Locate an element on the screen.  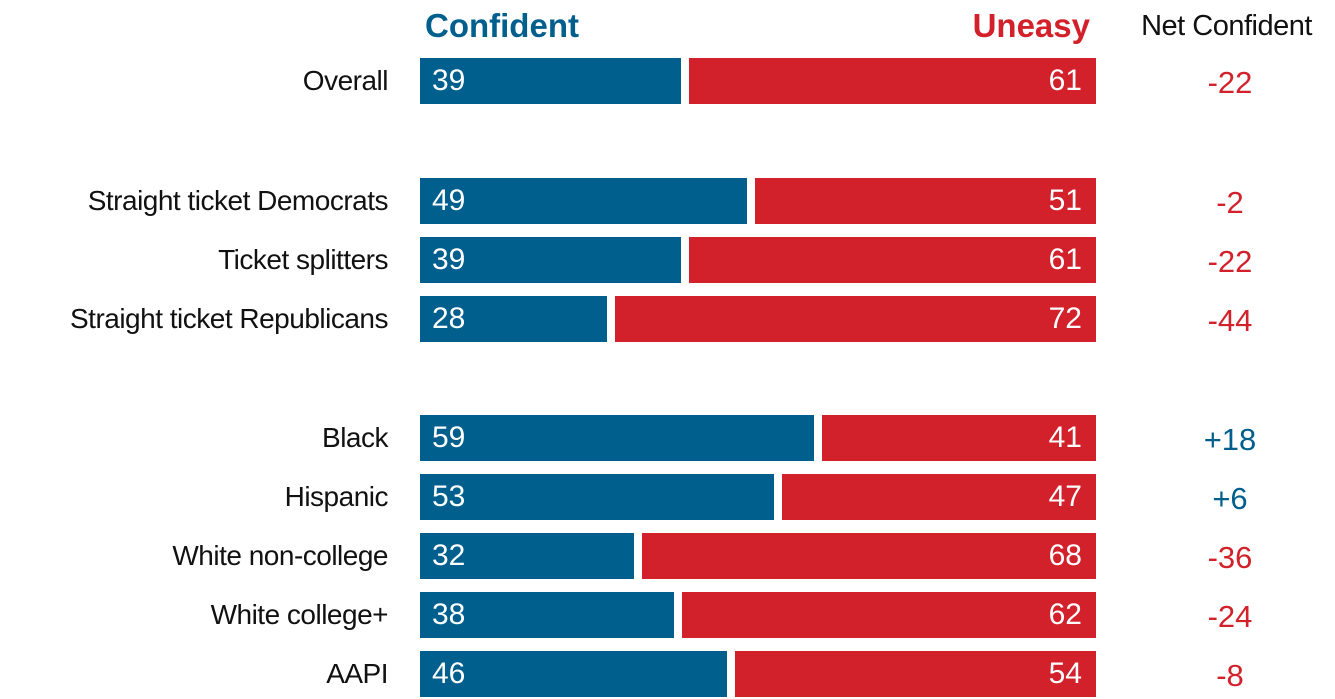
confident-value-label: 32 is located at coordinates (449, 555).